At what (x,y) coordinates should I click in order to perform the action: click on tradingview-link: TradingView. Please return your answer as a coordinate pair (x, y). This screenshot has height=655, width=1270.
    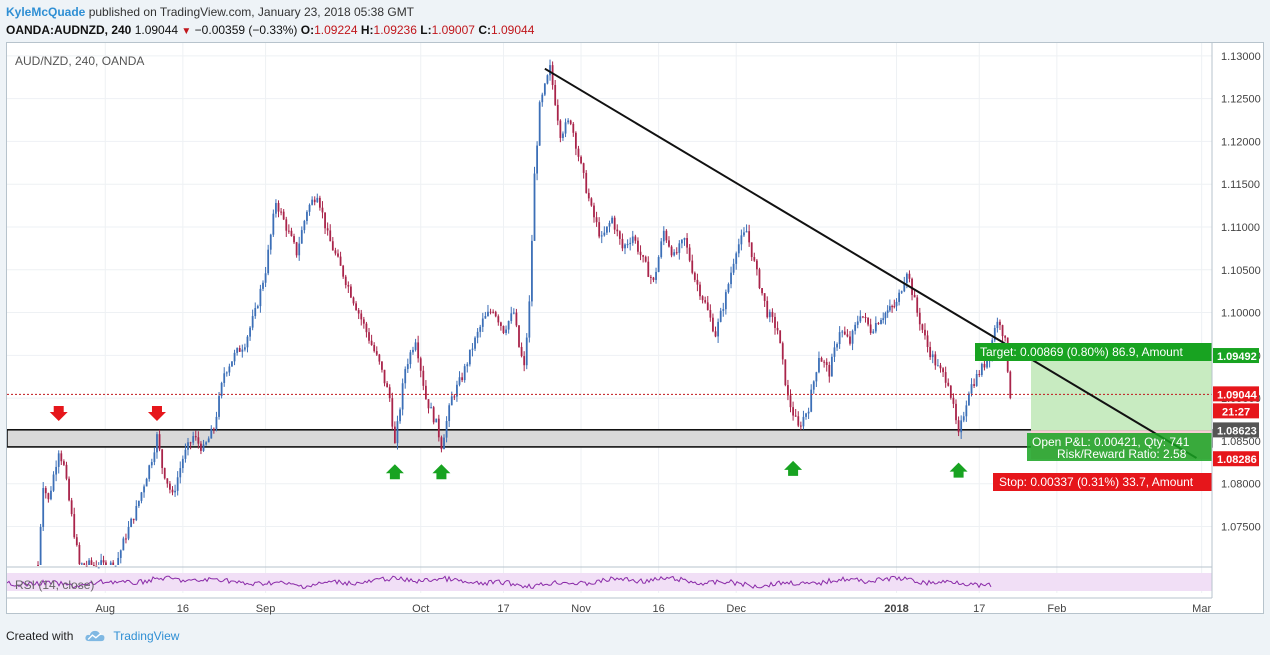
    Looking at the image, I should click on (146, 636).